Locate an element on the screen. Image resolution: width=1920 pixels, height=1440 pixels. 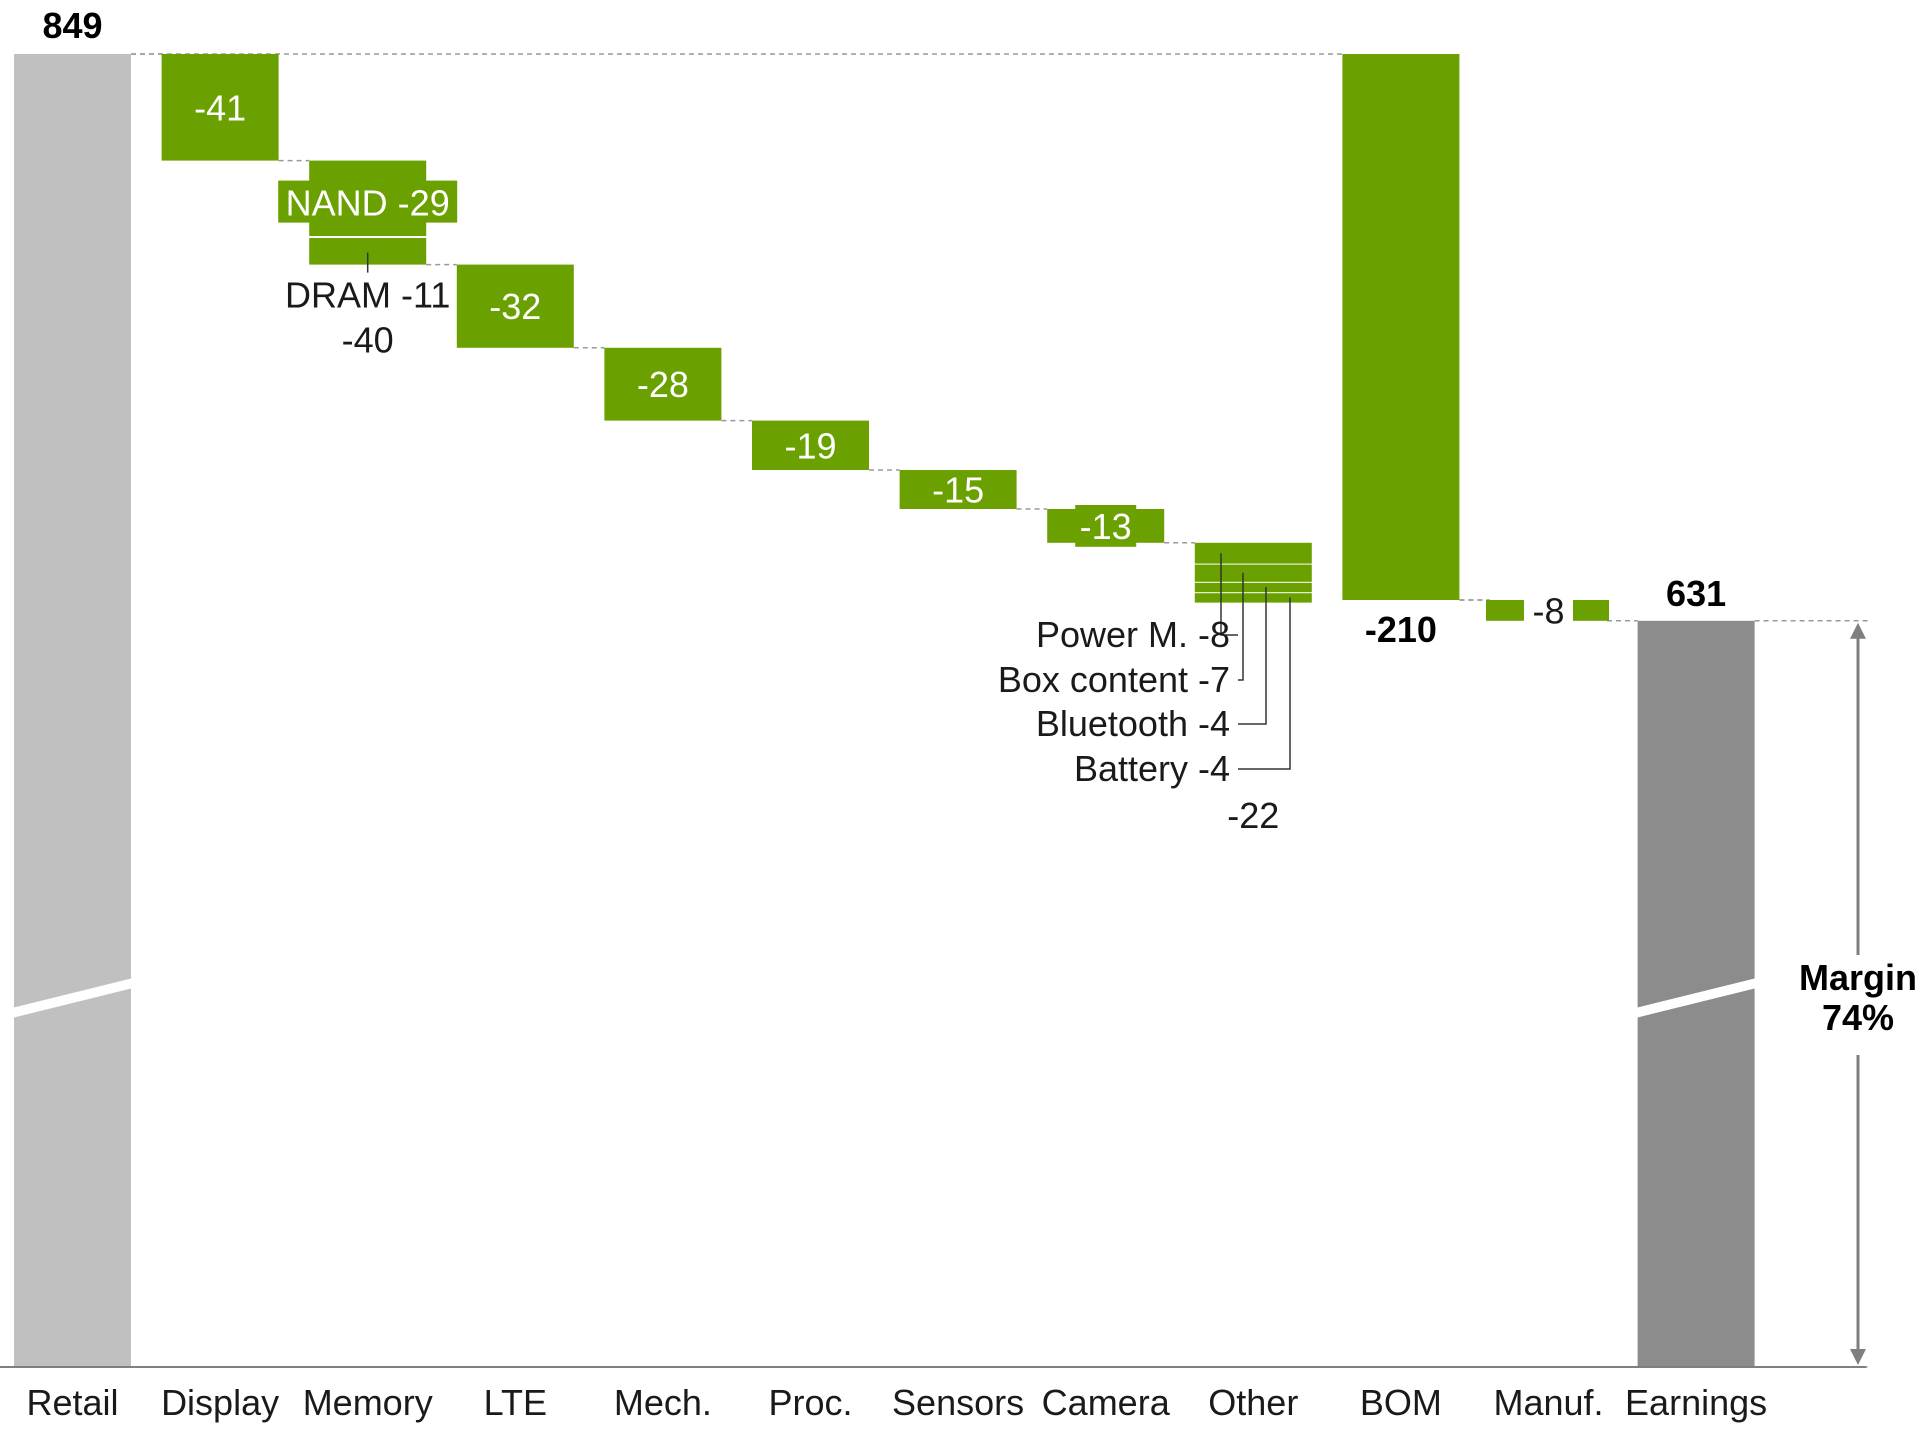
margin-label-background is located at coordinates (1858, 1005).